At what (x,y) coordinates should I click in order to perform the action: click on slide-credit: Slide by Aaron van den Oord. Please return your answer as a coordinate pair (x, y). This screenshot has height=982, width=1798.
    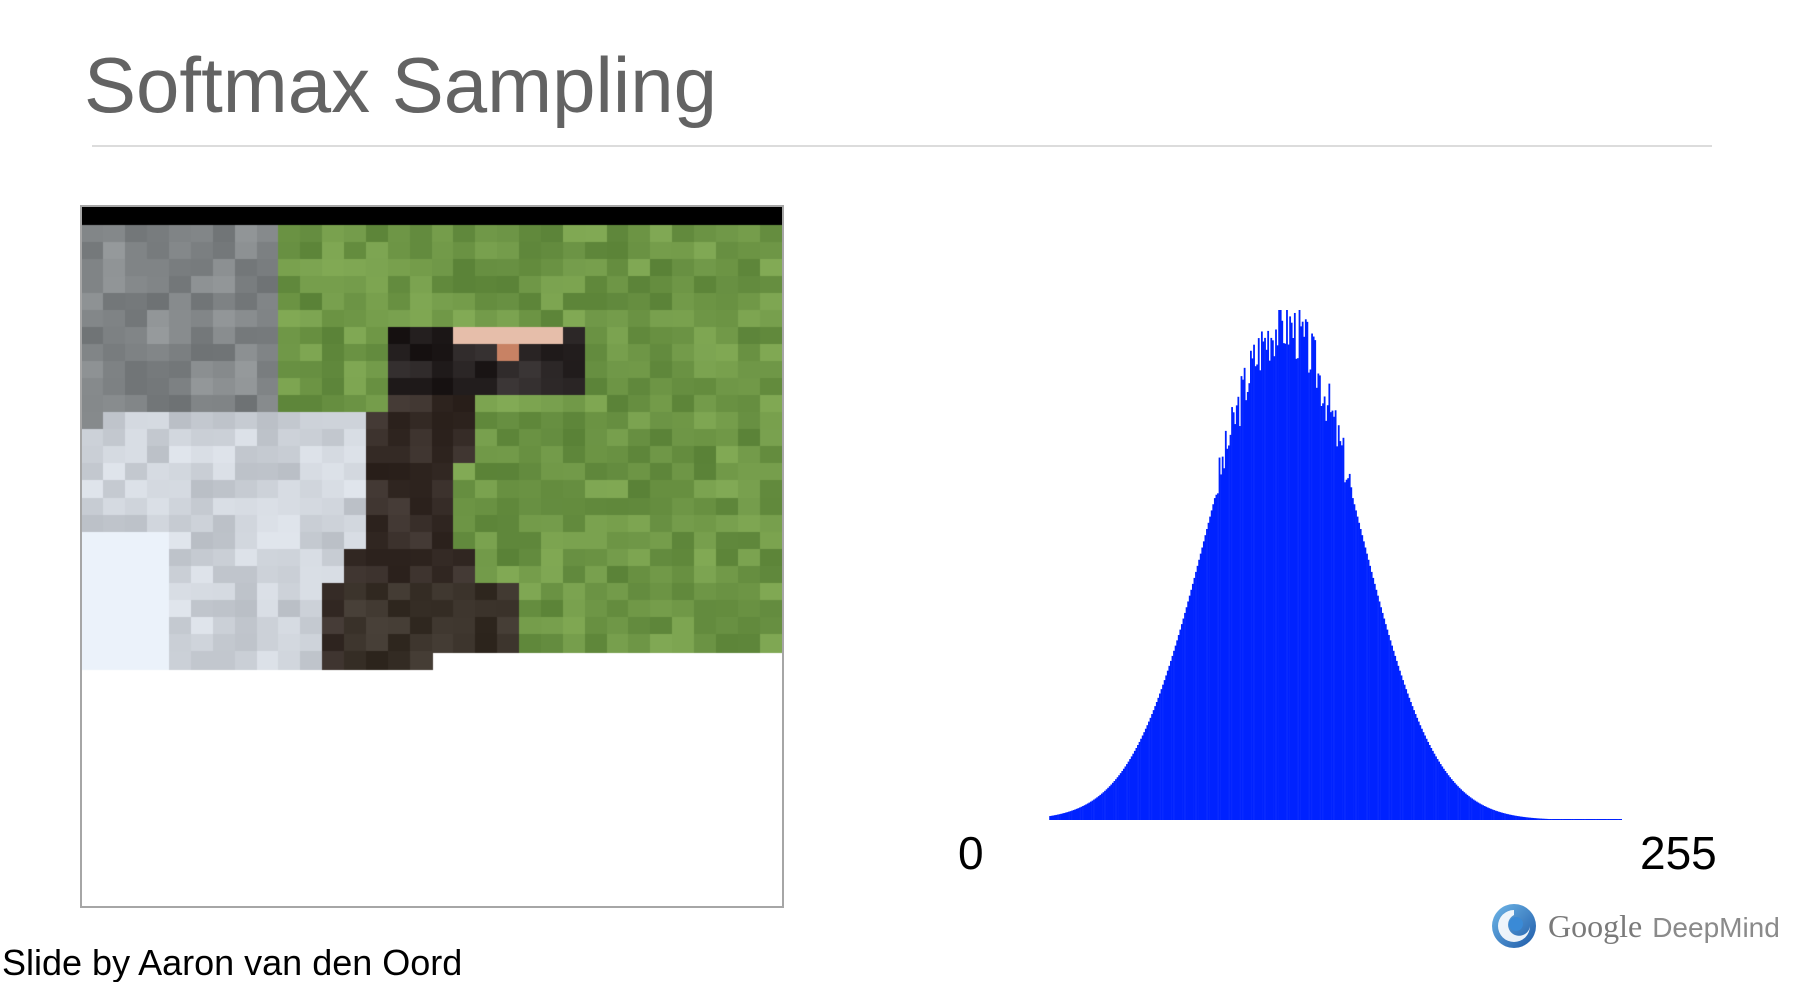
    Looking at the image, I should click on (232, 962).